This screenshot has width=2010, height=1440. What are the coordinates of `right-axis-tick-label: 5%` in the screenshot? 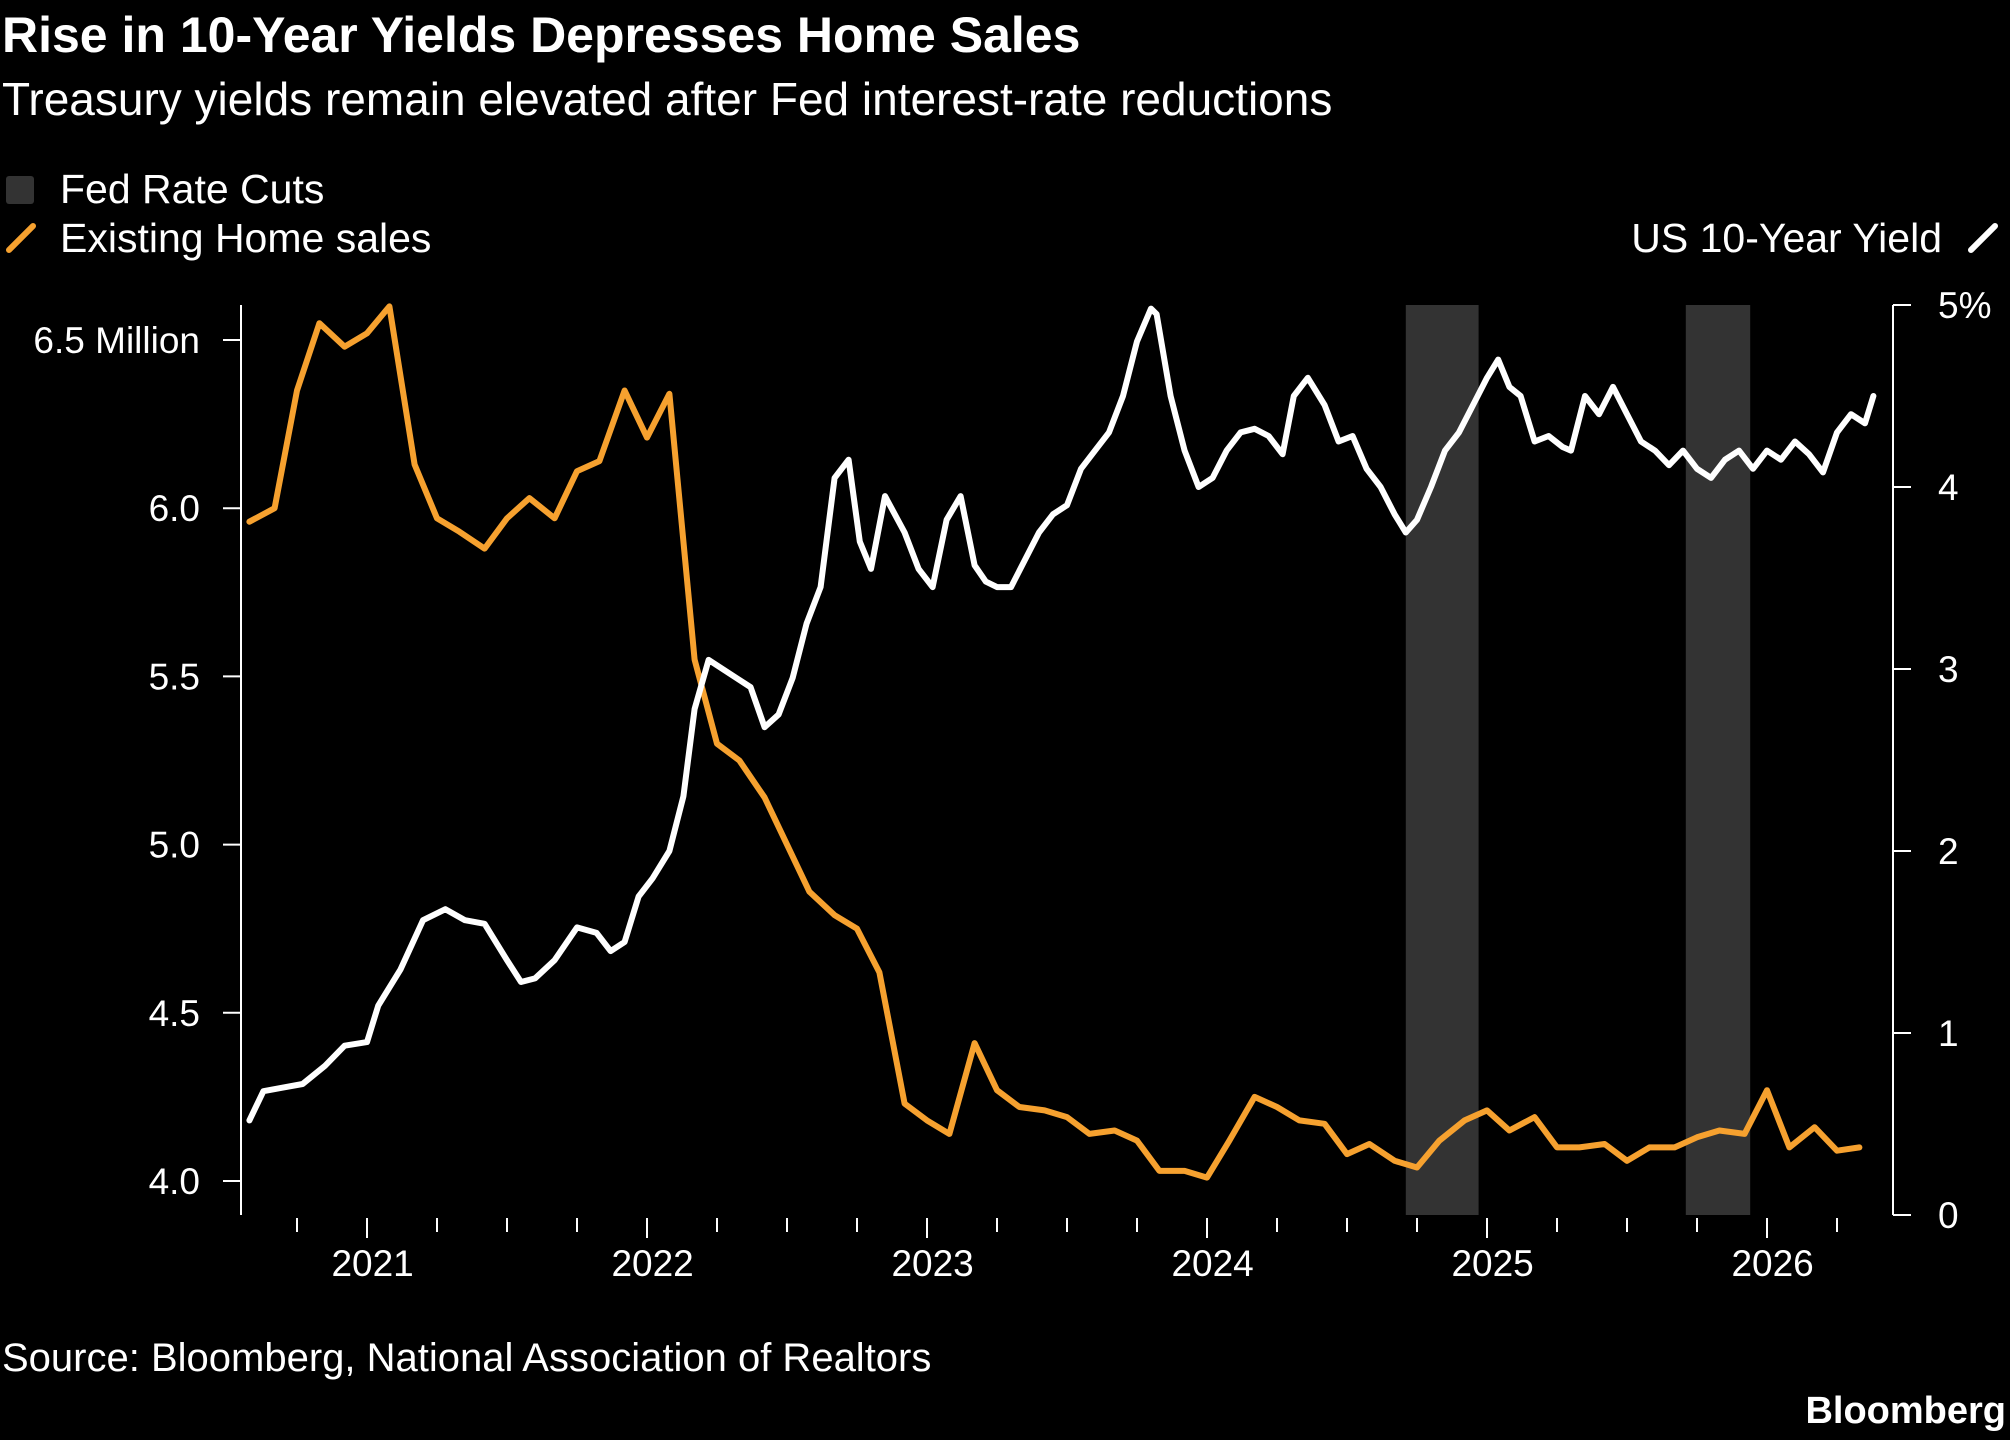 It's located at (1964, 305).